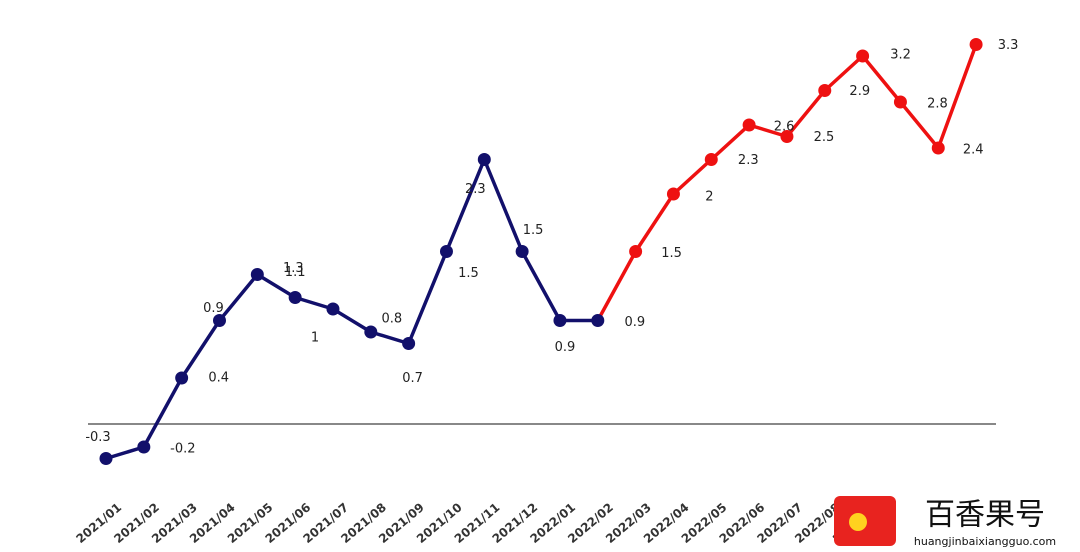  What do you see at coordinates (858, 522) in the screenshot?
I see `watermark-icon` at bounding box center [858, 522].